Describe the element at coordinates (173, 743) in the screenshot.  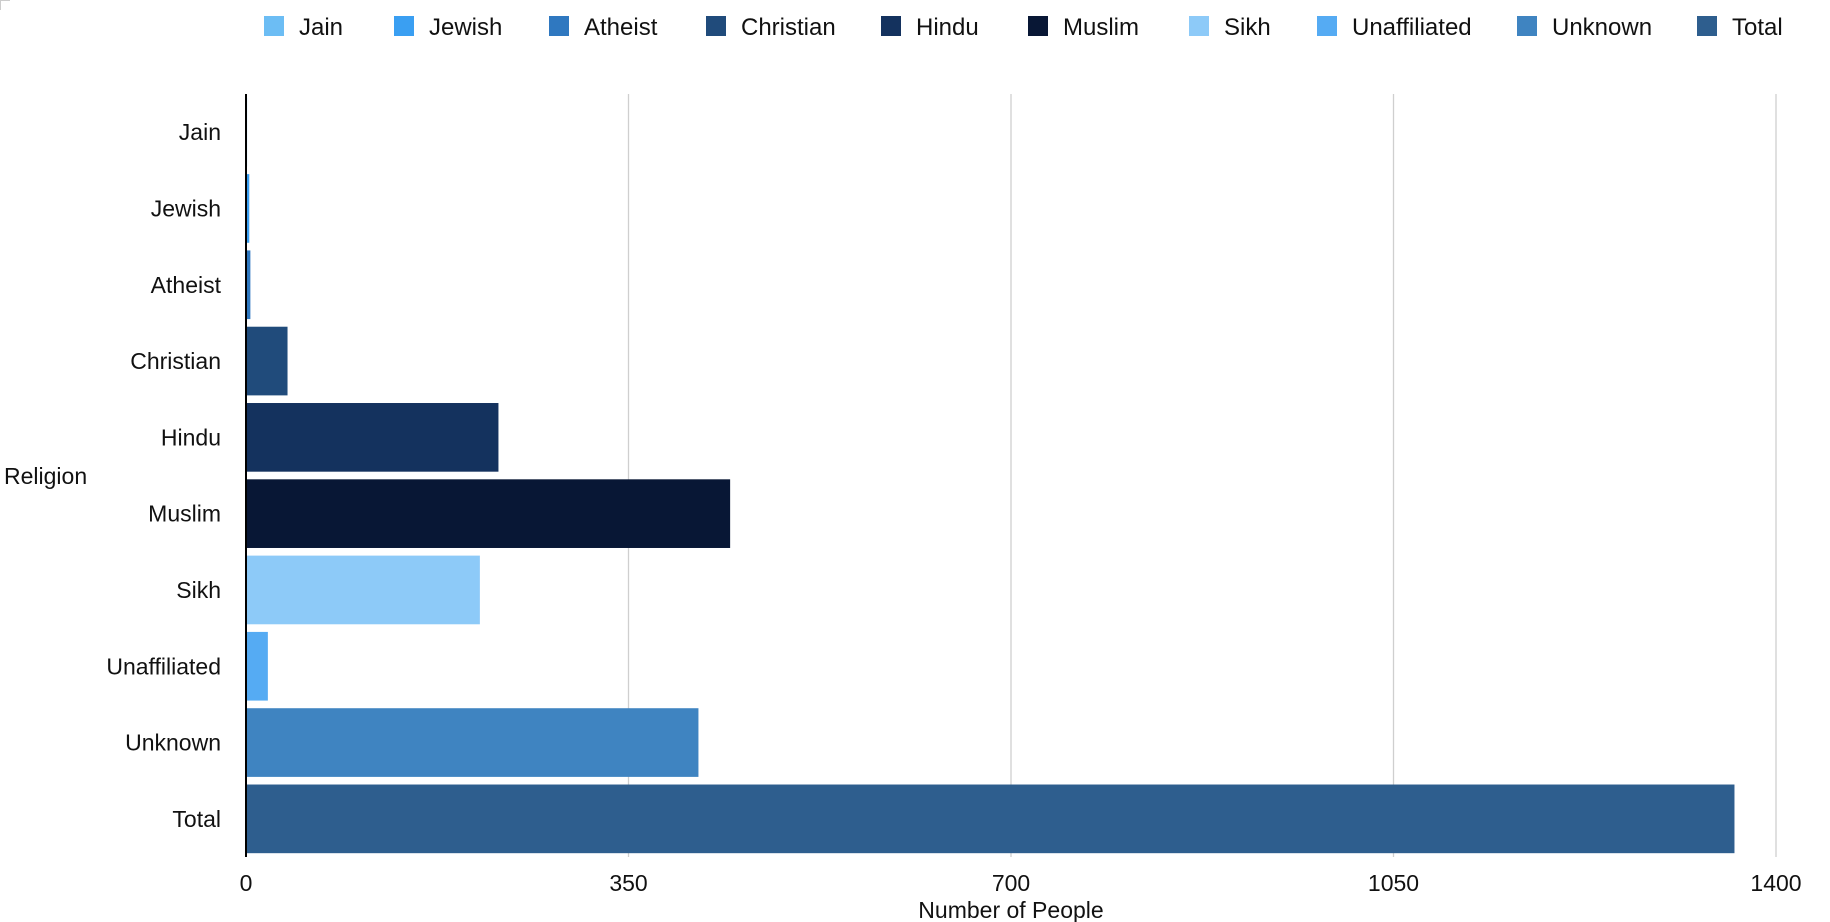
I see `y-tick-label: Unknown` at that location.